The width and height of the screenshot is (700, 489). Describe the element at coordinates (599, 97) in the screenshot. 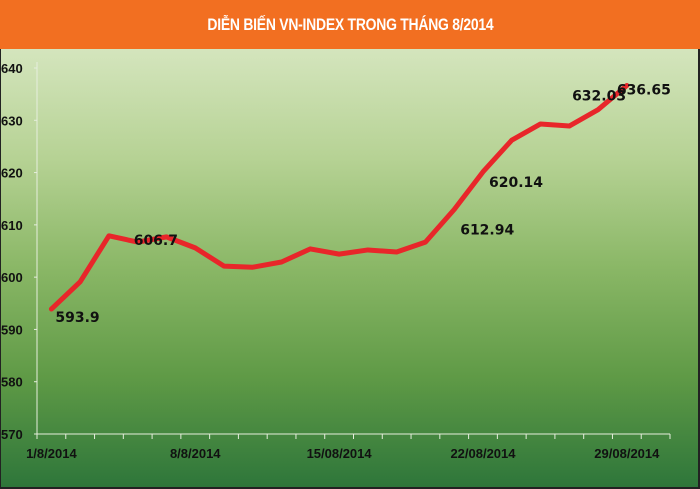

I see `data-label: 632.03` at that location.